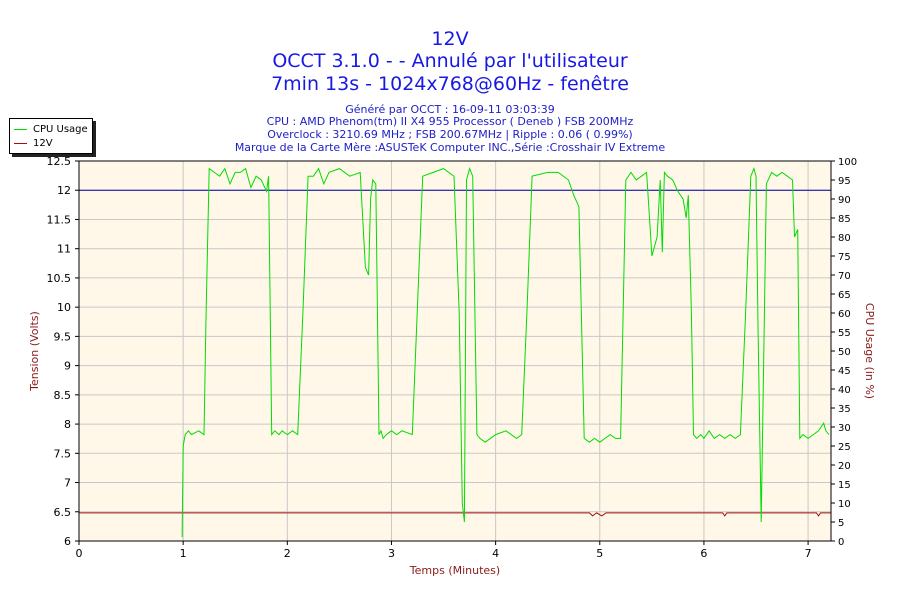 The height and width of the screenshot is (600, 900). What do you see at coordinates (844, 219) in the screenshot?
I see `y2-tick-label: 85` at bounding box center [844, 219].